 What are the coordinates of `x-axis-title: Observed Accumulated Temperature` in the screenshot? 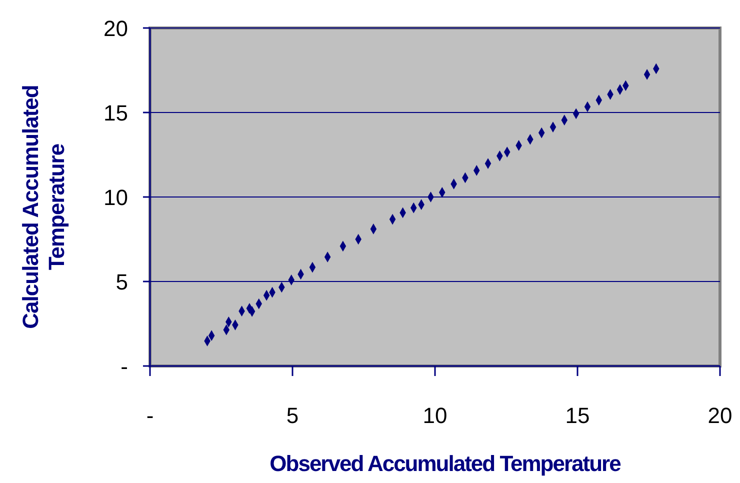 It's located at (446, 463).